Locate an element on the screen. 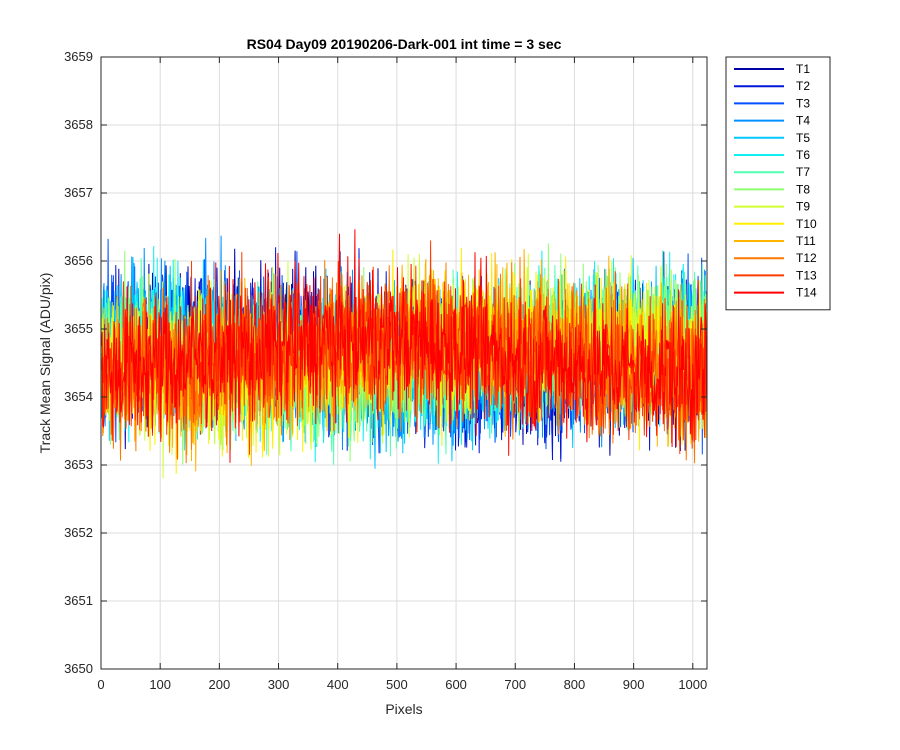 The image size is (900, 750). legend-item-t4: T4 is located at coordinates (772, 121).